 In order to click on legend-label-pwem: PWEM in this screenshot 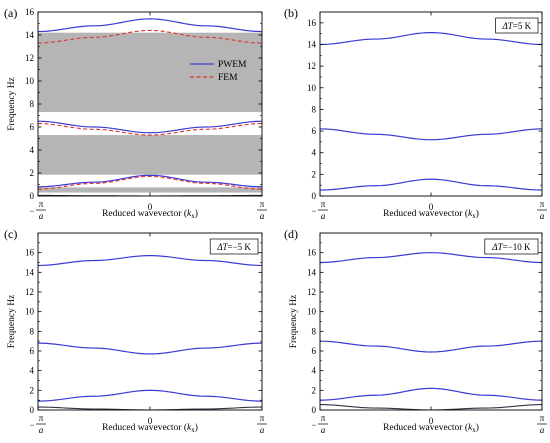, I will do `click(232, 65)`.